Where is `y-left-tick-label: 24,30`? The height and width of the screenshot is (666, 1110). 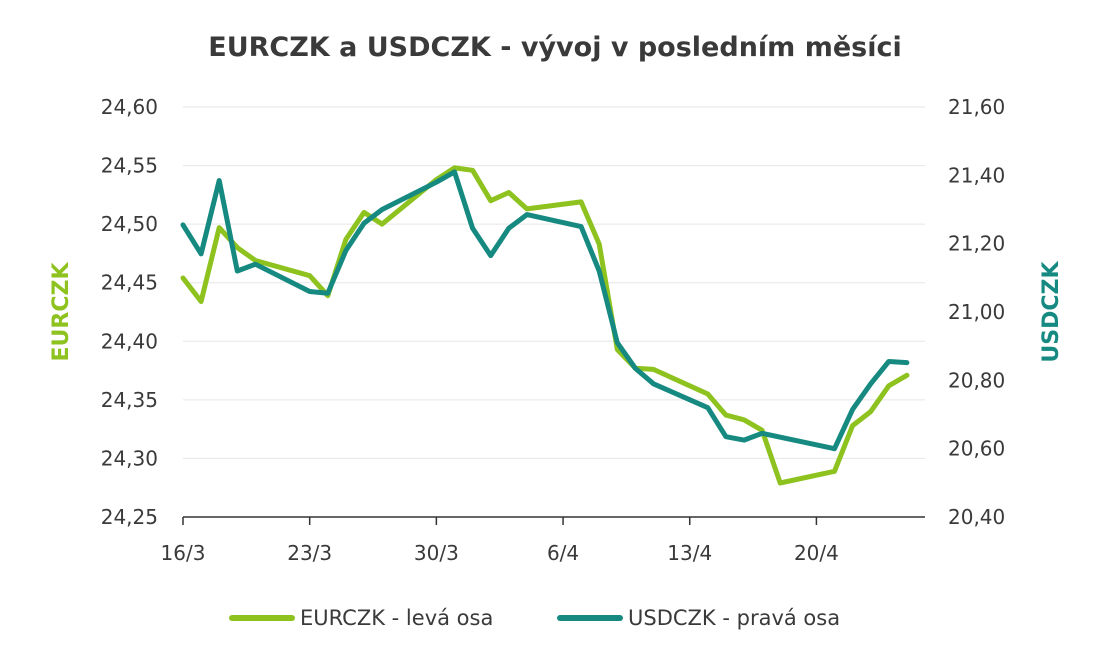
y-left-tick-label: 24,30 is located at coordinates (129, 458).